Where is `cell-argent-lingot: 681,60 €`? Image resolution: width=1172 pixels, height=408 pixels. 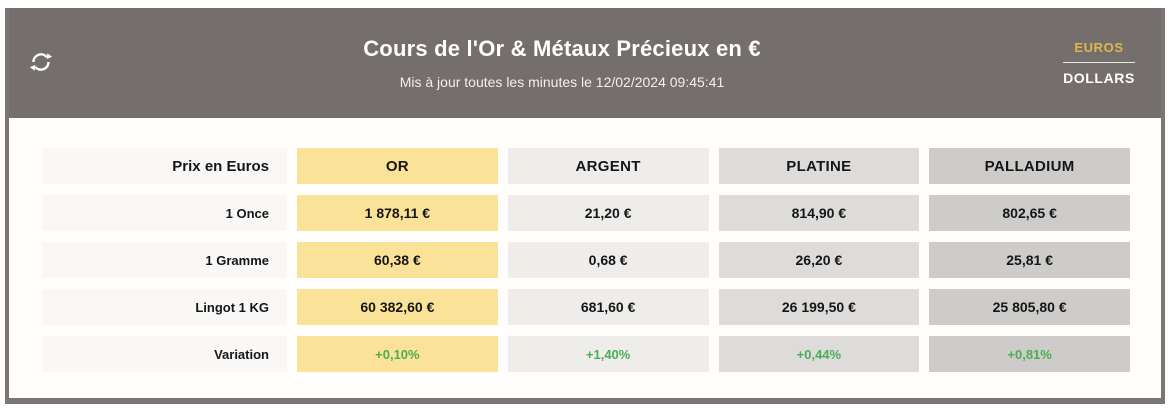
cell-argent-lingot: 681,60 € is located at coordinates (608, 307).